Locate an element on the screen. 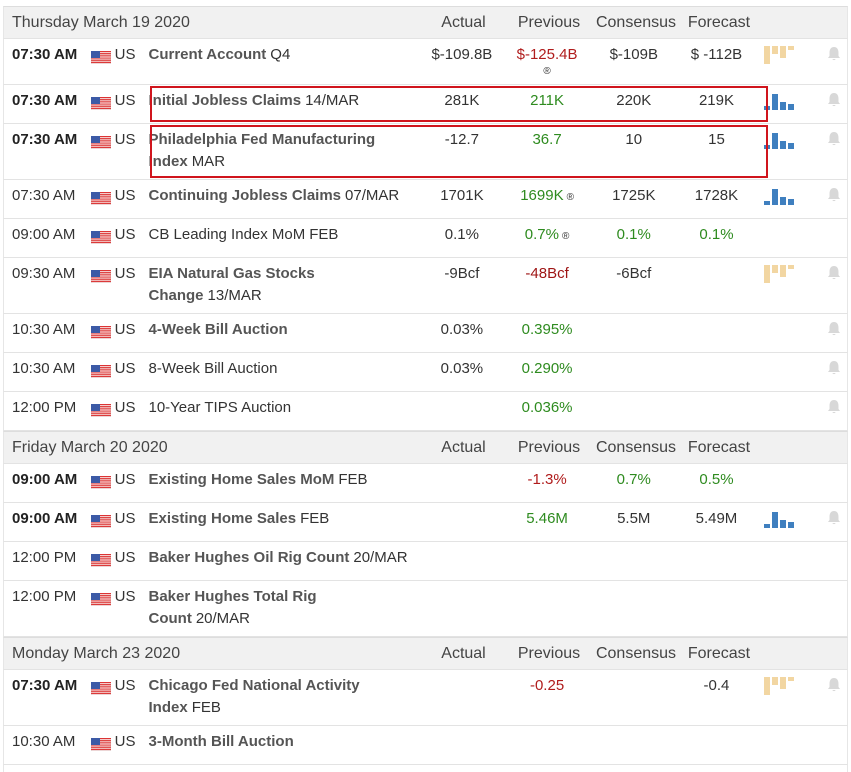 Image resolution: width=851 pixels, height=772 pixels. event-period: FEB is located at coordinates (324, 234).